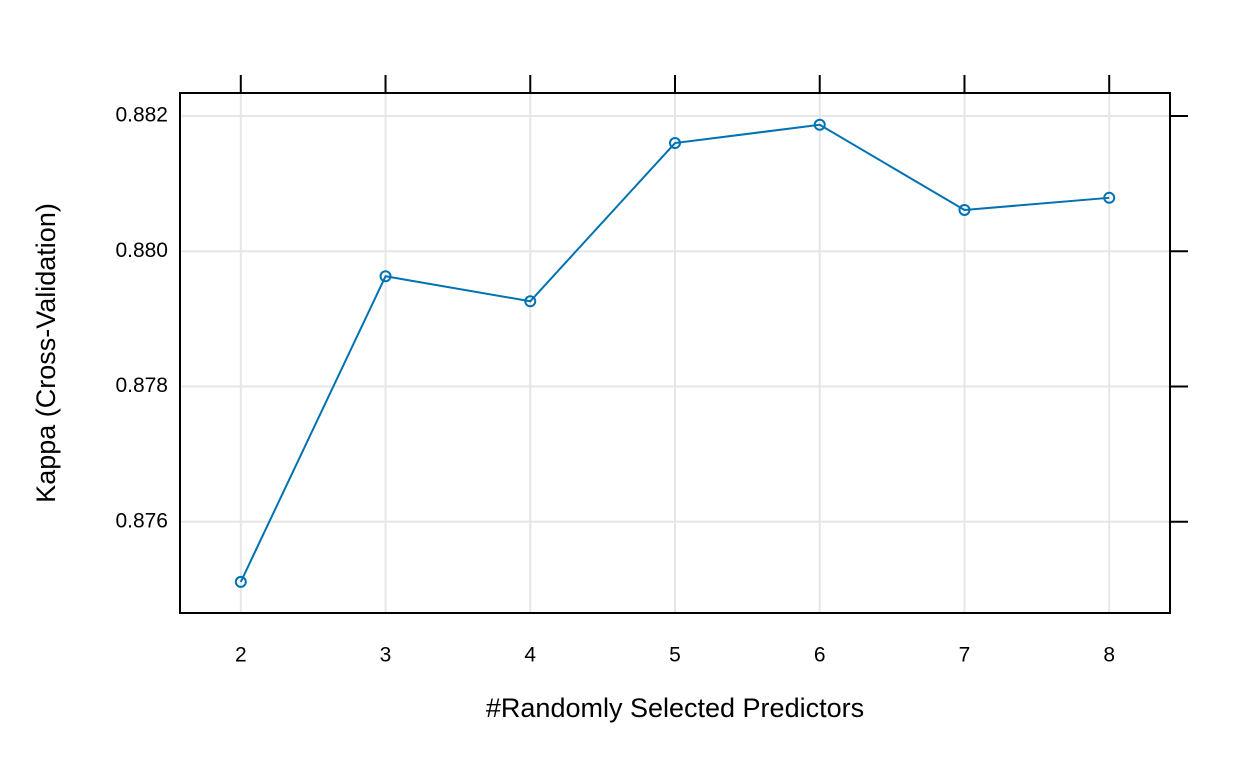  What do you see at coordinates (530, 655) in the screenshot?
I see `x-tick-label: 4` at bounding box center [530, 655].